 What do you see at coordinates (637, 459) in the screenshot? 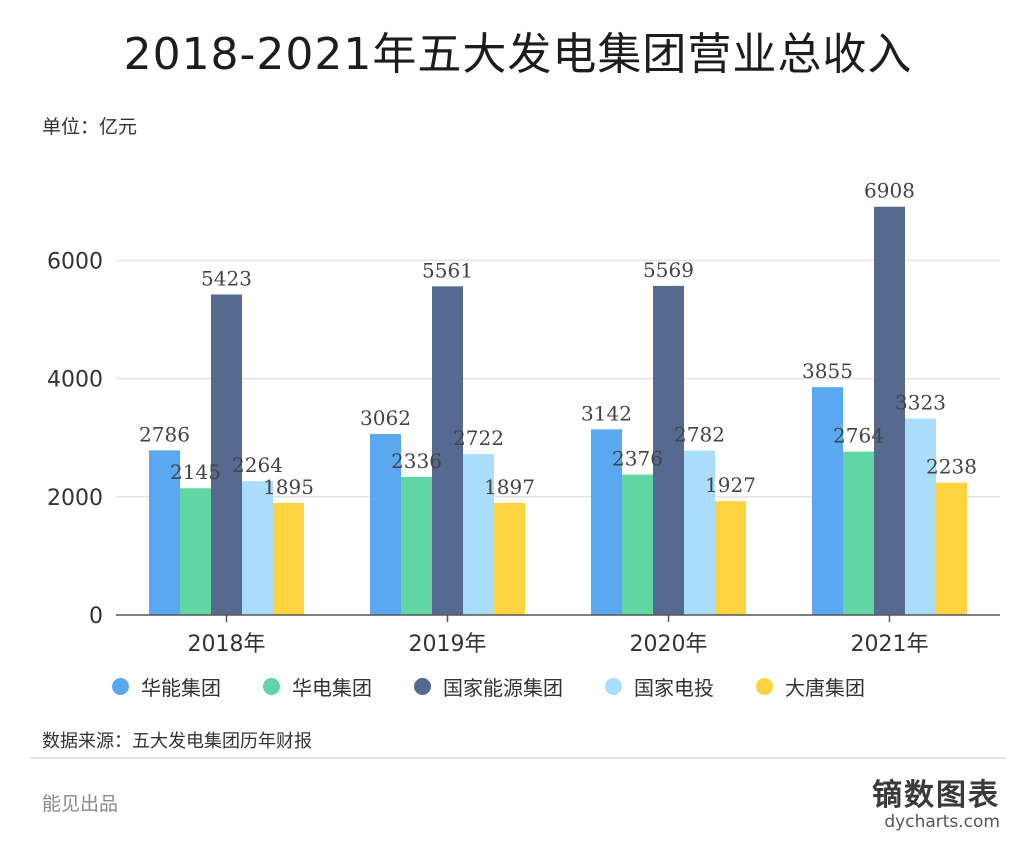
I see `data-label: 2376` at bounding box center [637, 459].